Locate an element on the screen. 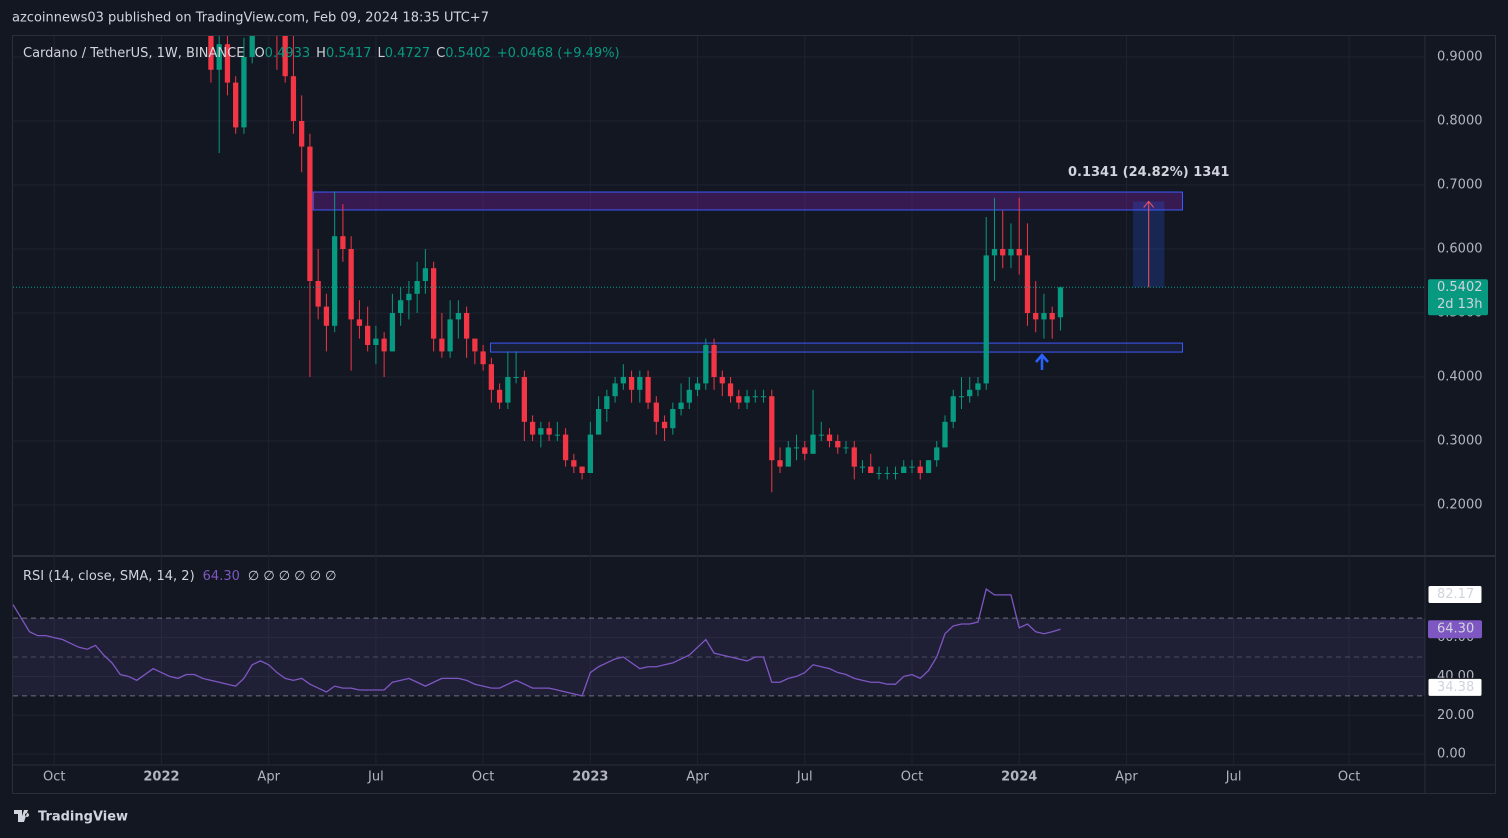 This screenshot has height=838, width=1508. measure-label: 0.1341 (24.82%) 1341 is located at coordinates (1148, 172).